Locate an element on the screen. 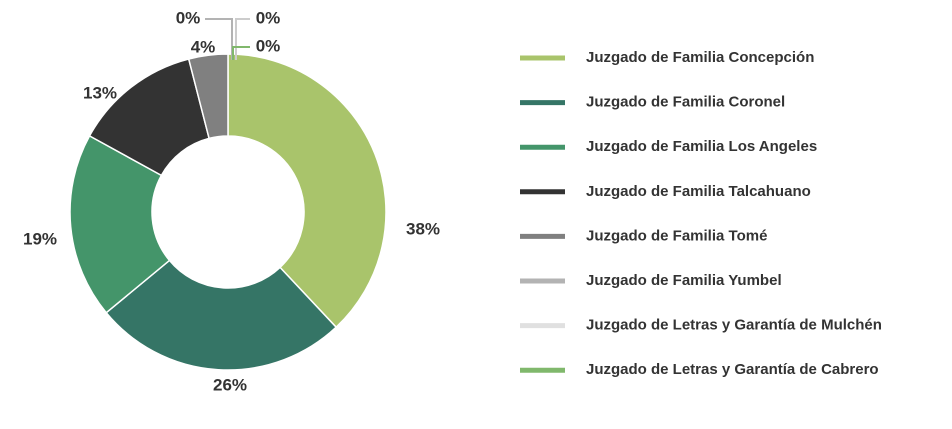 This screenshot has width=952, height=429. legend-label: Juzgado de Familia Yumbel is located at coordinates (684, 280).